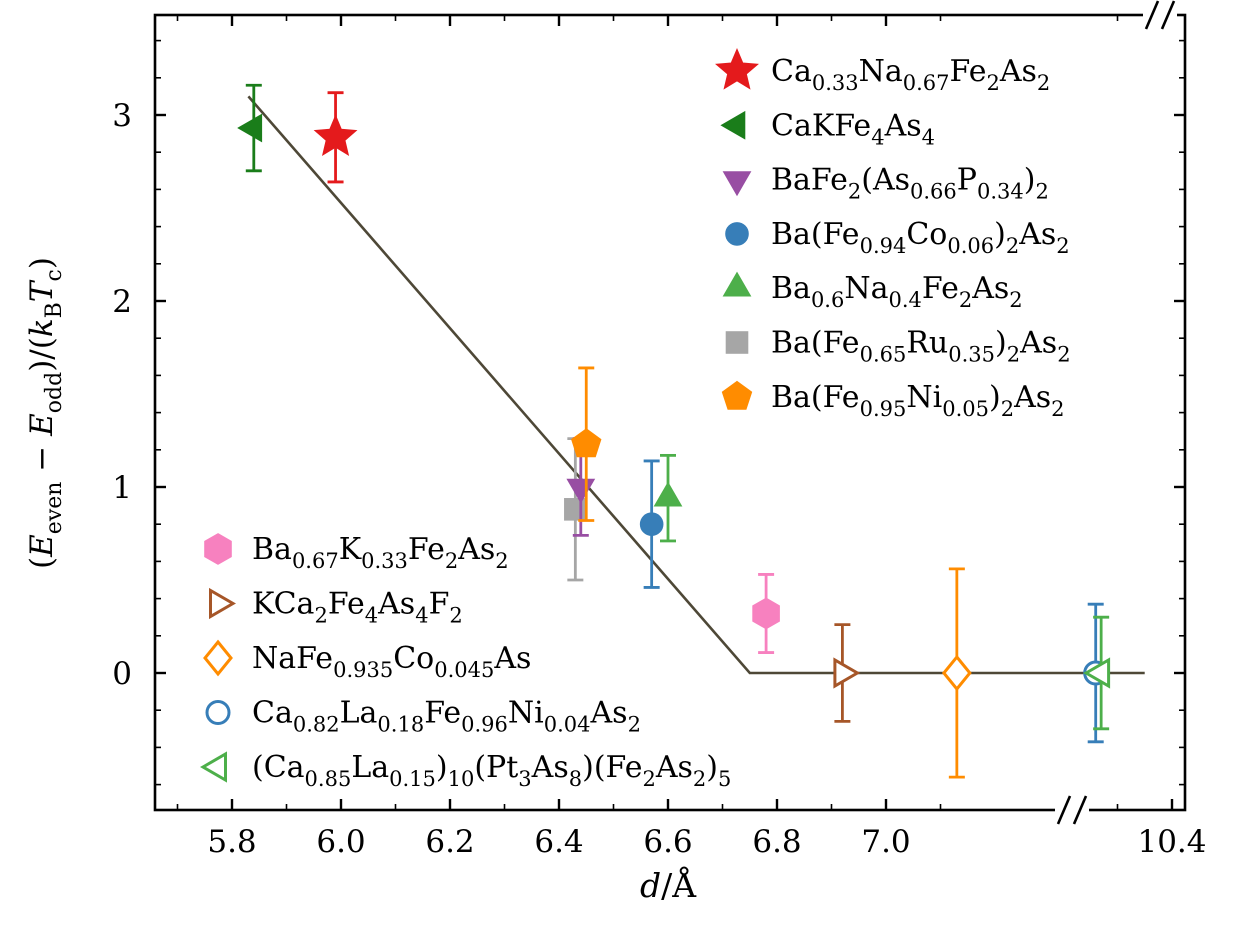 The image size is (1260, 933). What do you see at coordinates (668, 885) in the screenshot?
I see `x-axis-label: d/Å` at bounding box center [668, 885].